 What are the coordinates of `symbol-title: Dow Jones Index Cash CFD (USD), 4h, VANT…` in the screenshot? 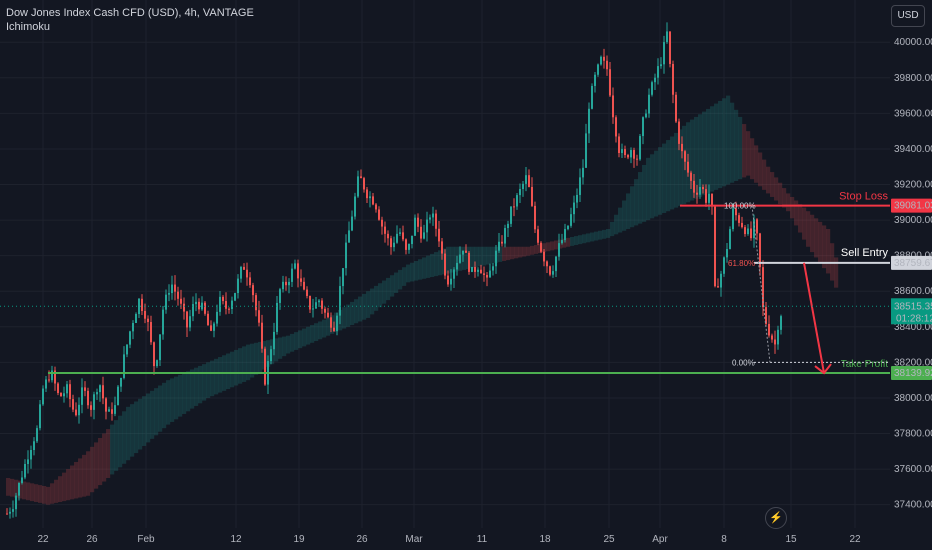 It's located at (130, 13).